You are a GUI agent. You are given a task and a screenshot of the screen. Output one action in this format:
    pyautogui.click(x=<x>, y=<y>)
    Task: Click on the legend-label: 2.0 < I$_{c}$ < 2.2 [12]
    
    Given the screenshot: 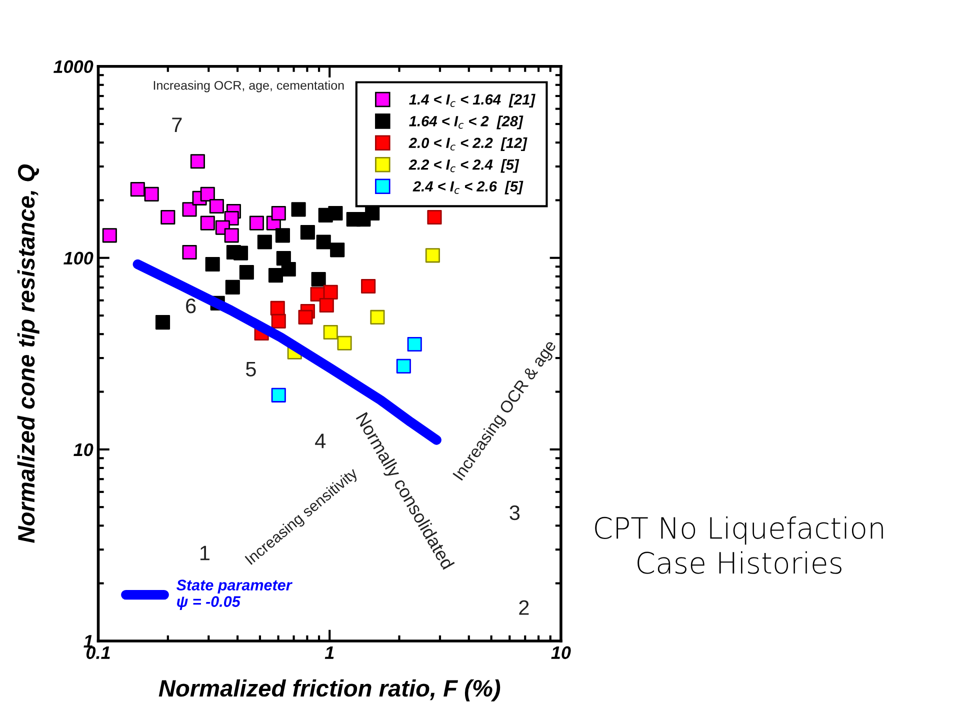 What is the action you would take?
    pyautogui.click(x=468, y=144)
    